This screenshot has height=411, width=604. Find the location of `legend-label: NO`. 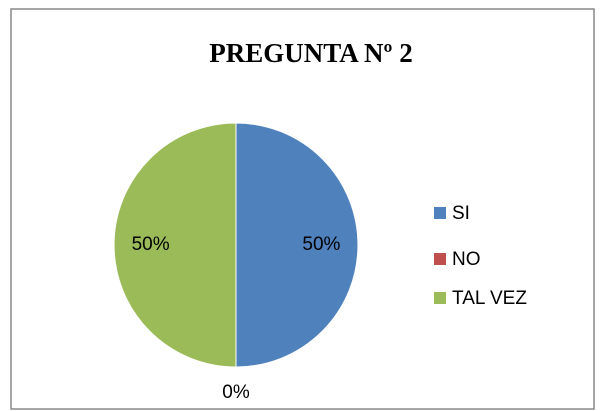

legend-label: NO is located at coordinates (466, 259).